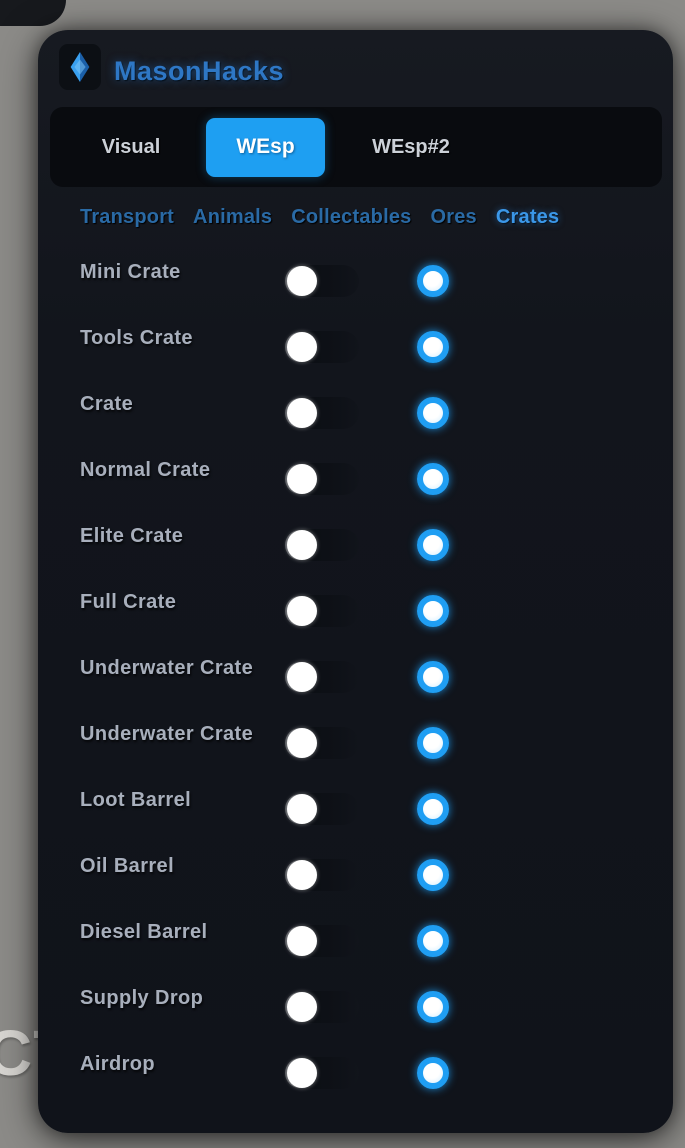 This screenshot has height=1148, width=685. I want to click on esp-option-row: Crate, so click(355, 414).